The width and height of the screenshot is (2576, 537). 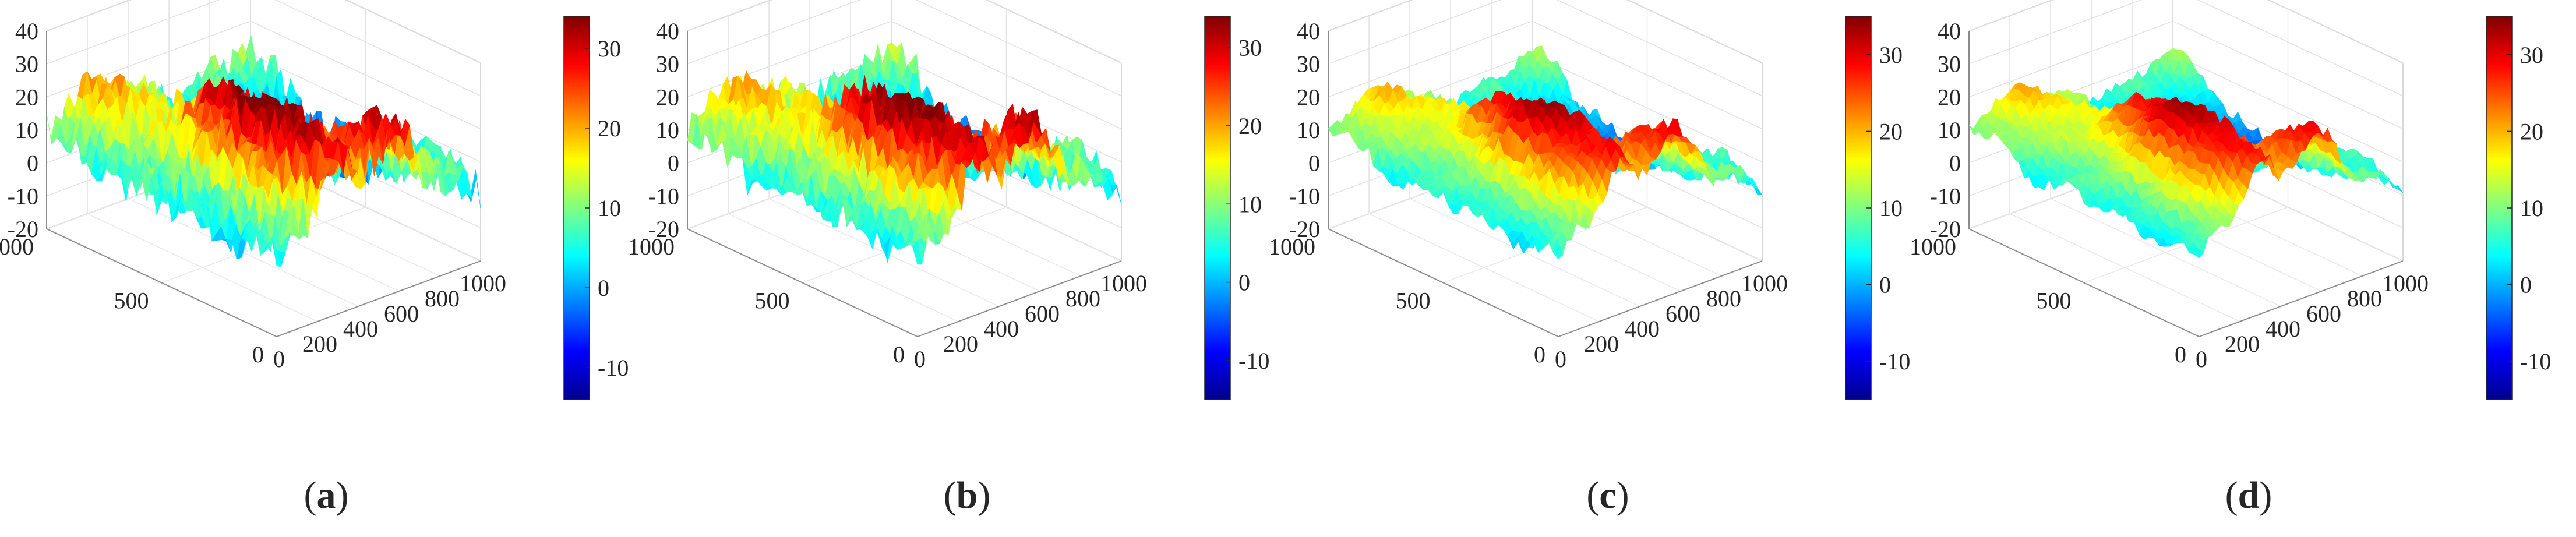 I want to click on panel-caption: (b), so click(x=968, y=495).